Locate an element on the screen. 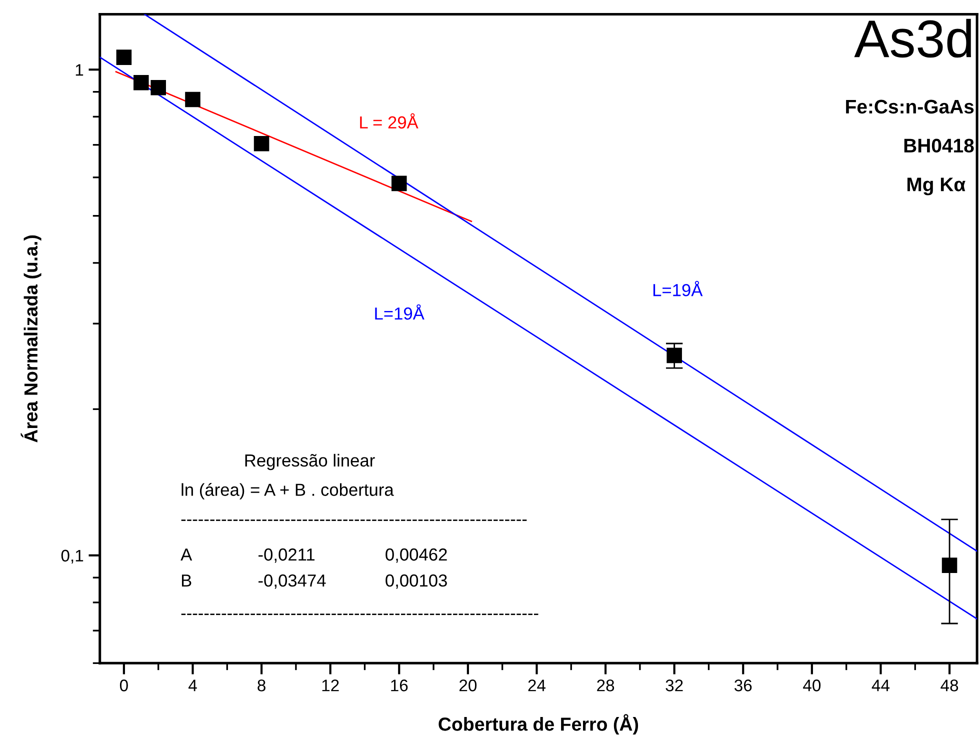 The width and height of the screenshot is (979, 751). y-axis-title: Área Normalizada (u.a.) is located at coordinates (31, 338).